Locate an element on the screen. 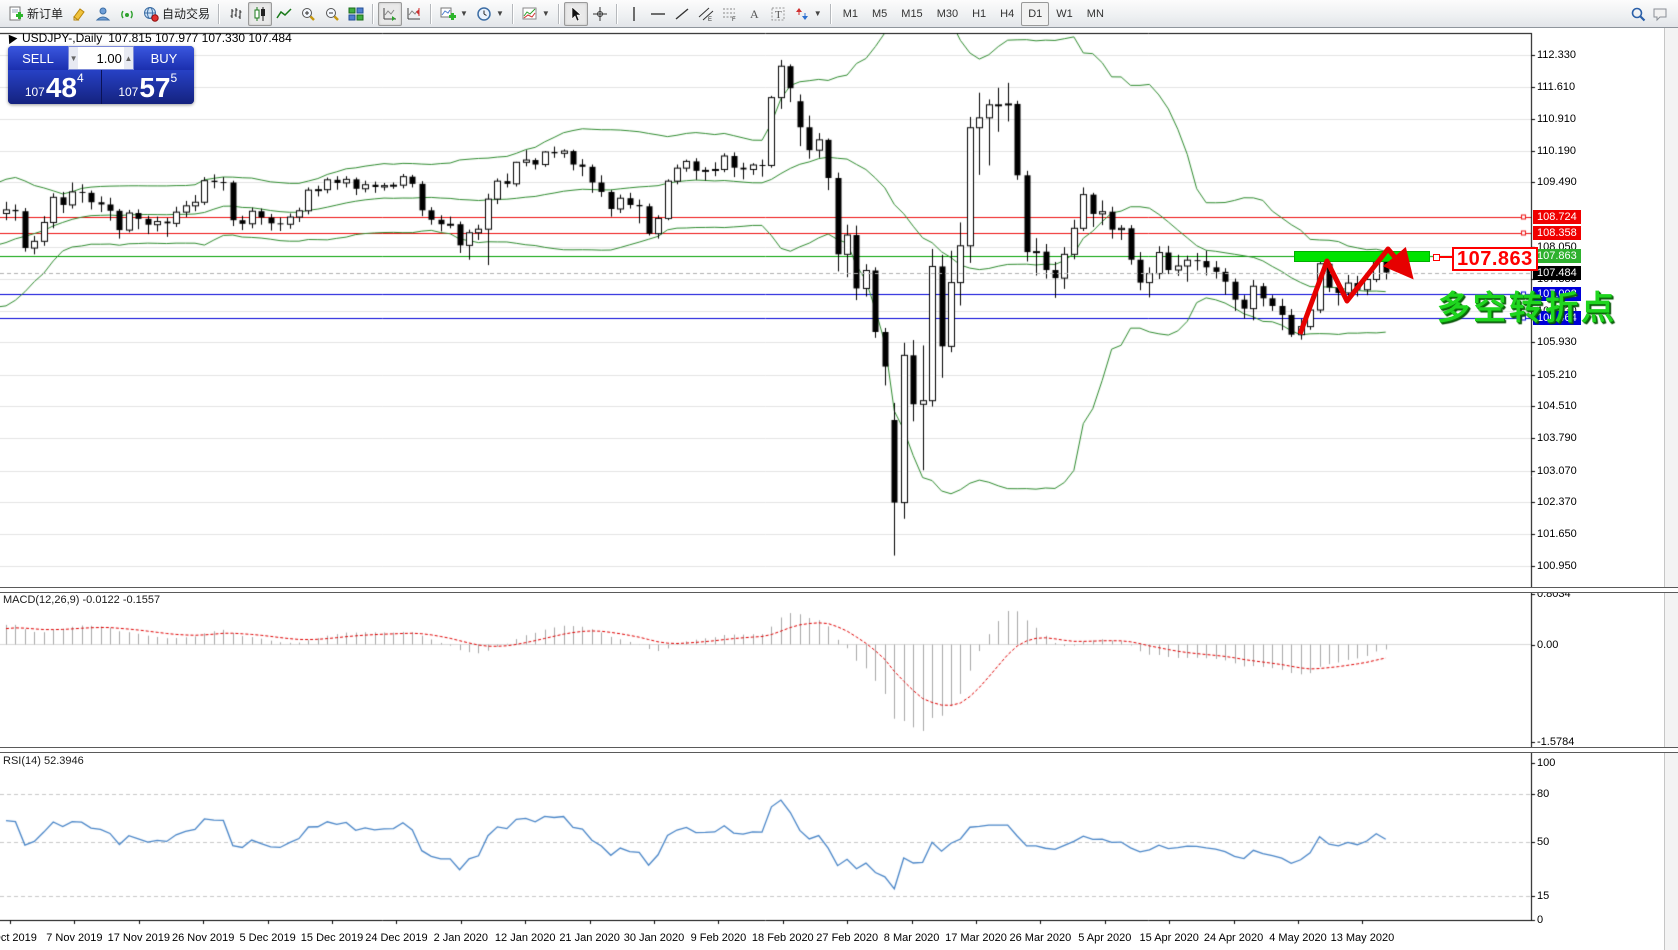 Image resolution: width=1678 pixels, height=950 pixels. tile-windows-icon is located at coordinates (356, 13).